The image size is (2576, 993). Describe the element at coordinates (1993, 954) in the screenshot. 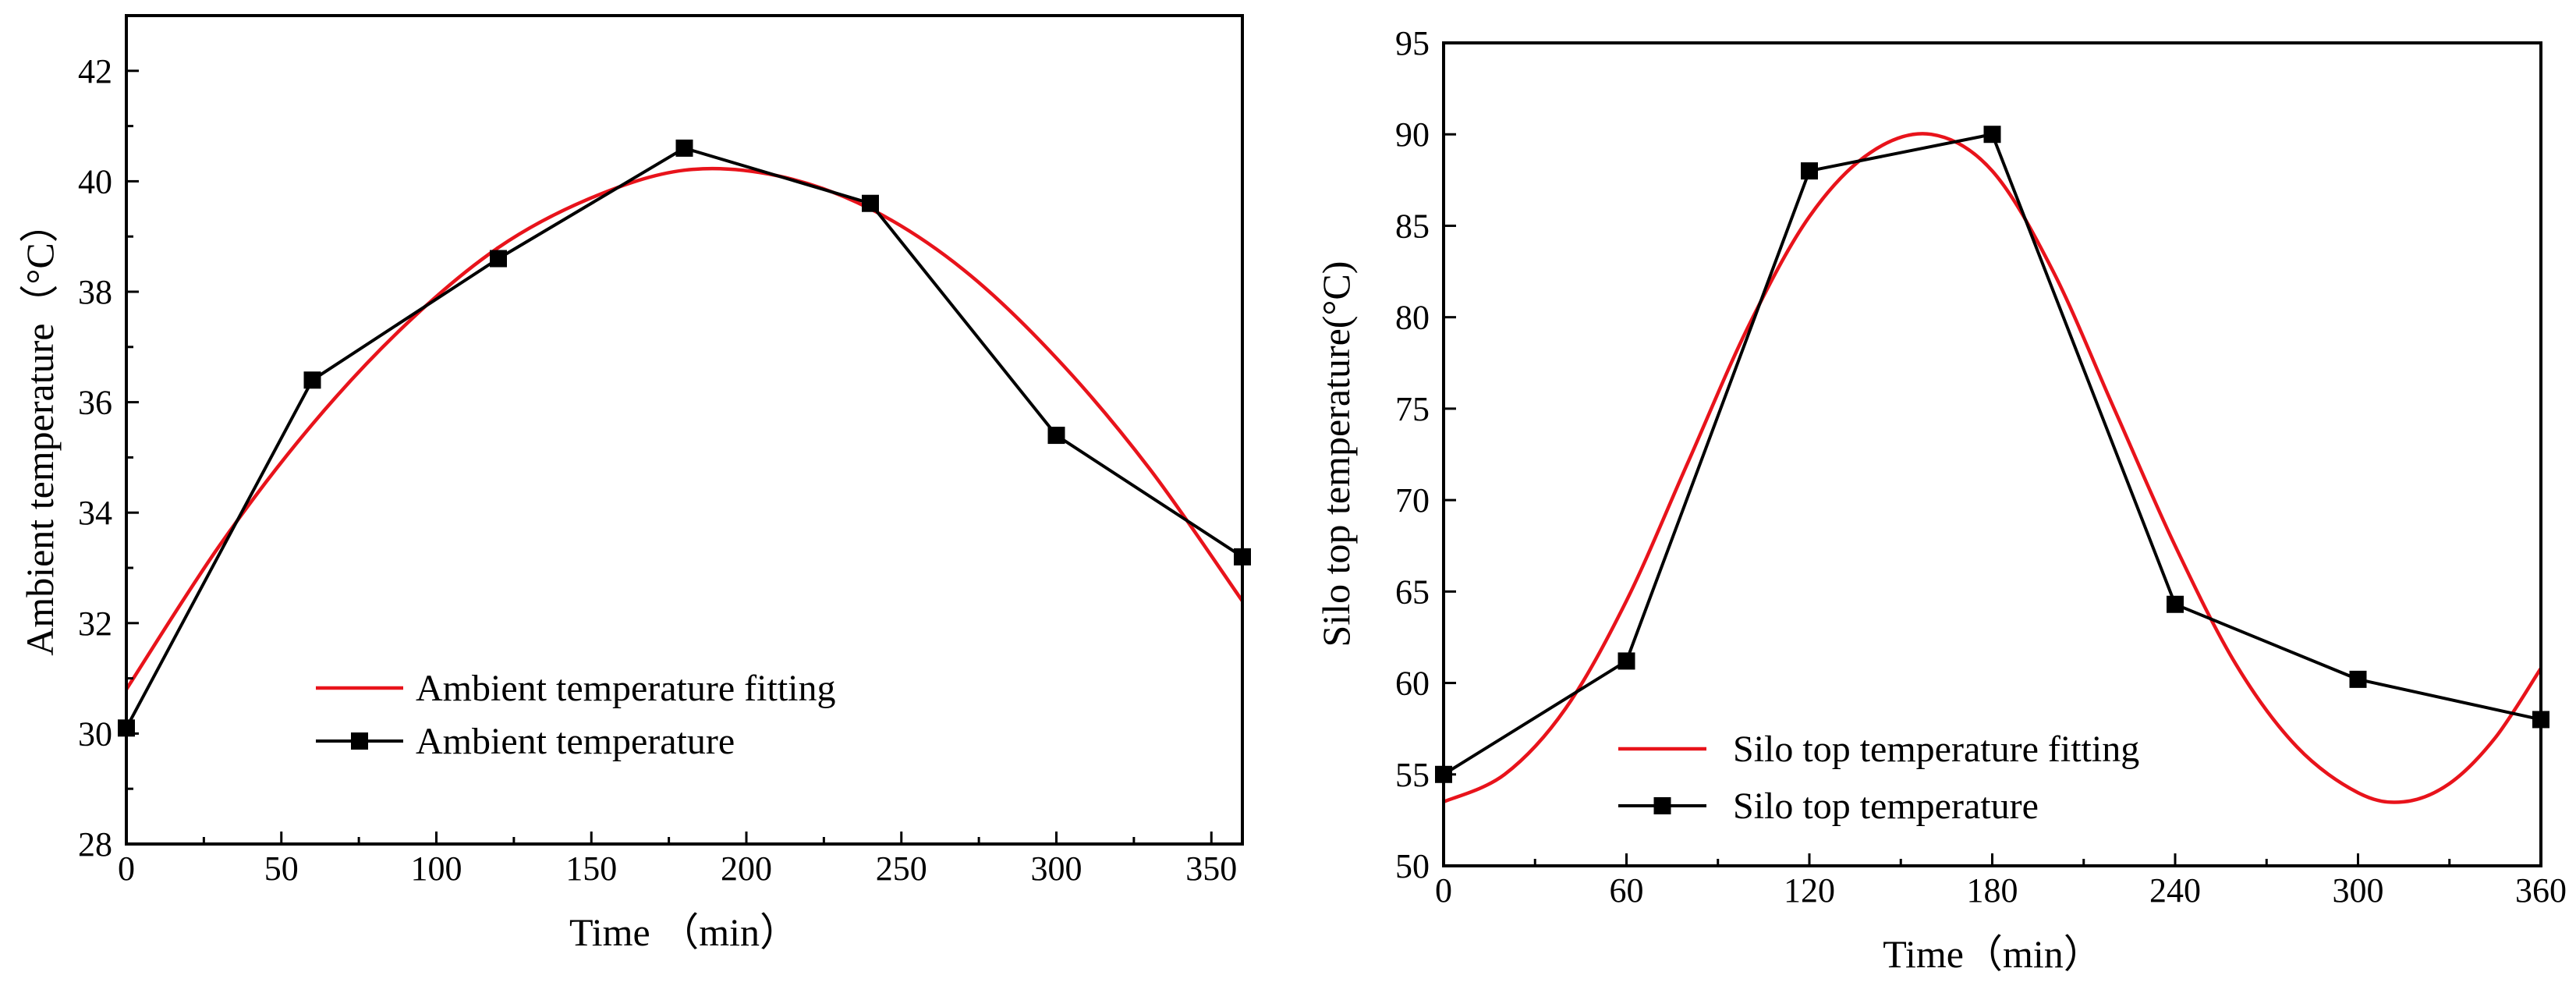

I see `x-axis-title: Time（min）` at that location.